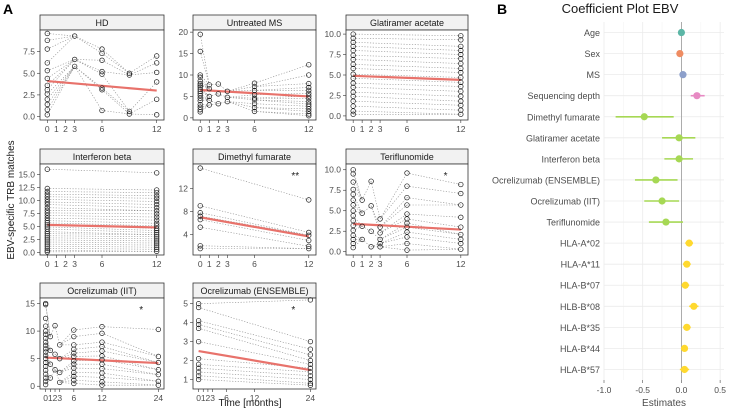 The width and height of the screenshot is (729, 412). I want to click on y-tick-label: 8, so click(185, 212).